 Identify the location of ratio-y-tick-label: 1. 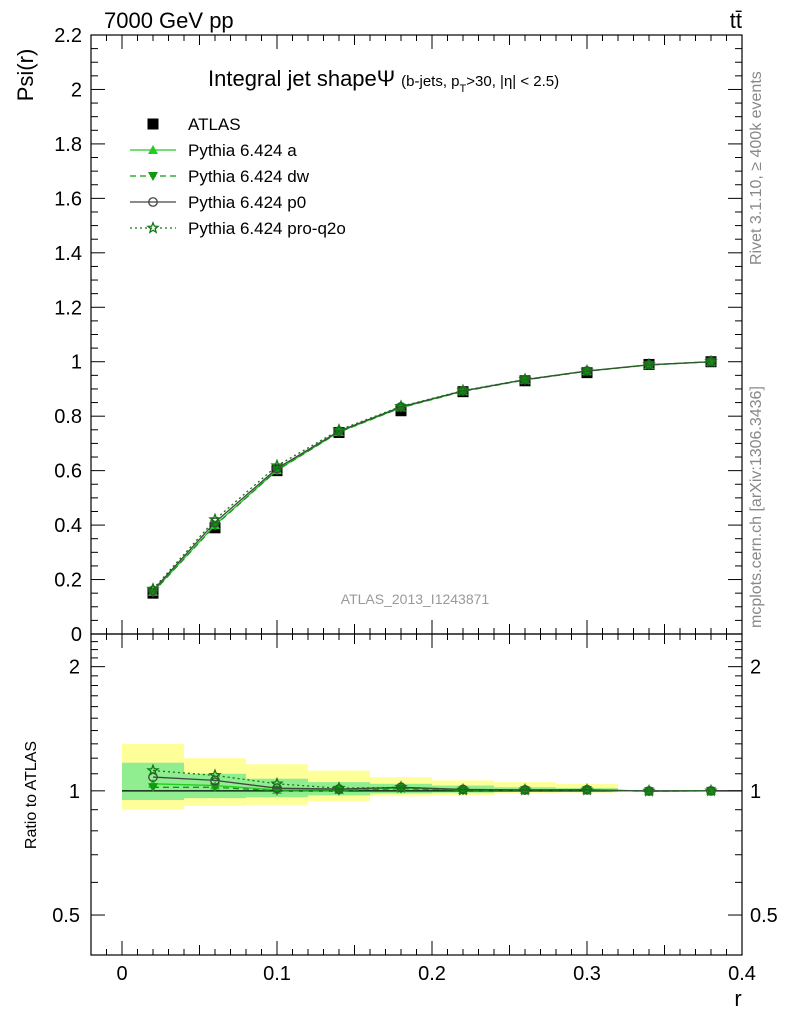
(74, 792).